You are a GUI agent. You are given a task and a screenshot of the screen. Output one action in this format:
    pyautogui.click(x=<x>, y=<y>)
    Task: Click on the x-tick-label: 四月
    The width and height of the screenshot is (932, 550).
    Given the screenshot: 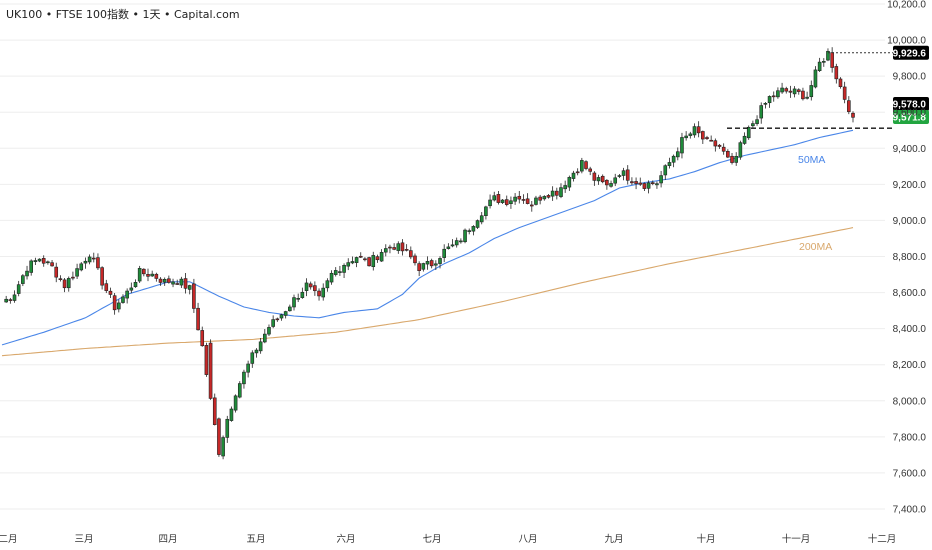 What is the action you would take?
    pyautogui.click(x=167, y=539)
    